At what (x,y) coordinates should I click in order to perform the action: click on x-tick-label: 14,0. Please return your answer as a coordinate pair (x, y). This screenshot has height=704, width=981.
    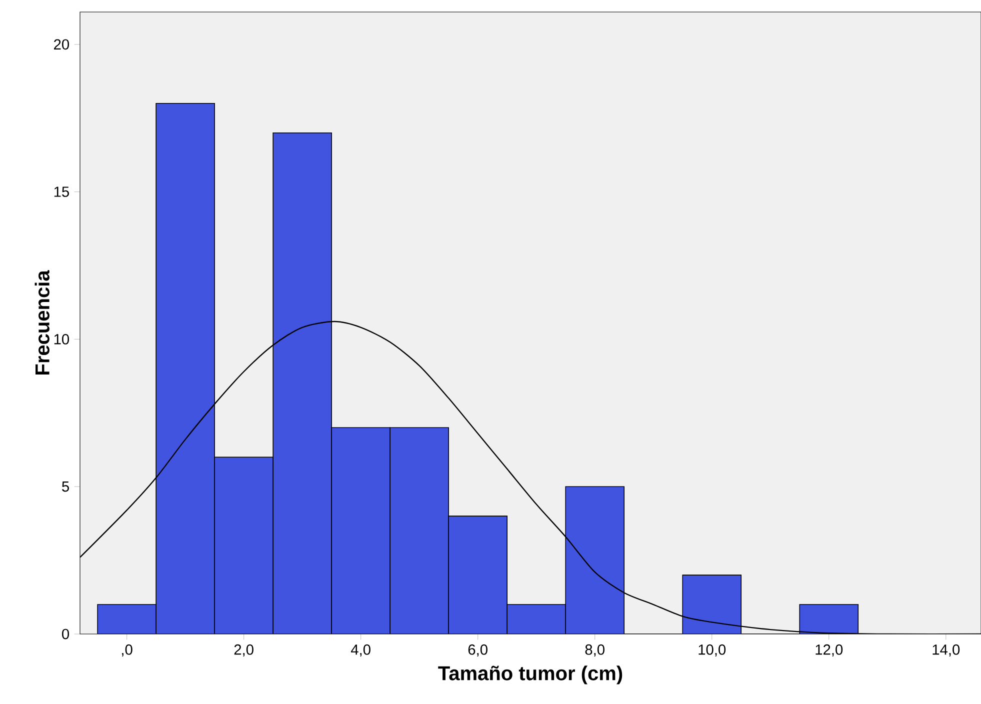
    Looking at the image, I should click on (946, 650).